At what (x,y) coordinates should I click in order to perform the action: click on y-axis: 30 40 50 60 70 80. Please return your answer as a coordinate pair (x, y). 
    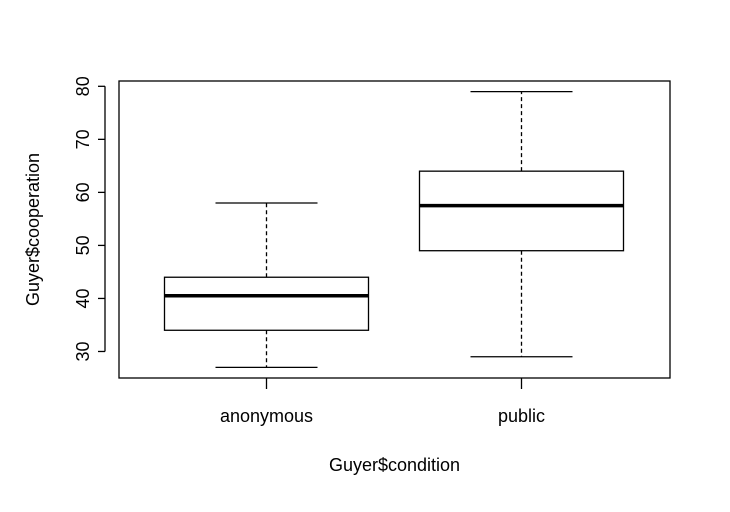
    Looking at the image, I should click on (89, 218).